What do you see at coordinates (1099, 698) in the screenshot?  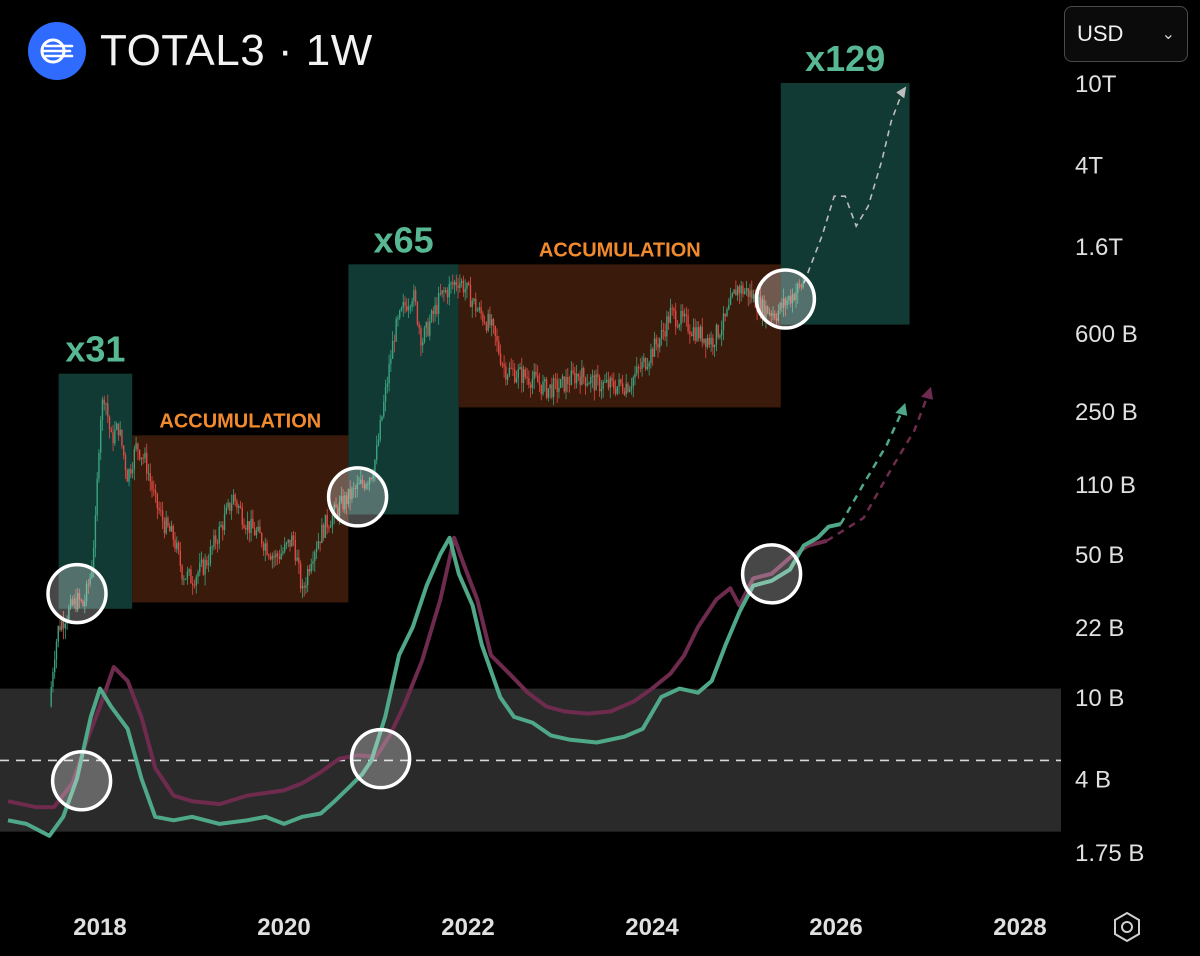 I see `y-tick-label: 10 B` at bounding box center [1099, 698].